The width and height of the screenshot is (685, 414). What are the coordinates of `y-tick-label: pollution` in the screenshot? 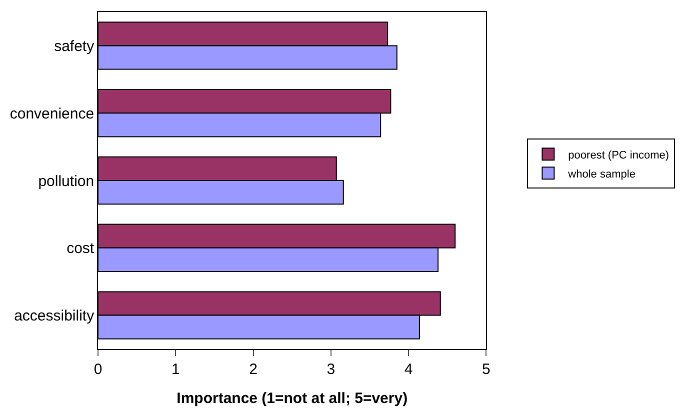 It's located at (66, 181).